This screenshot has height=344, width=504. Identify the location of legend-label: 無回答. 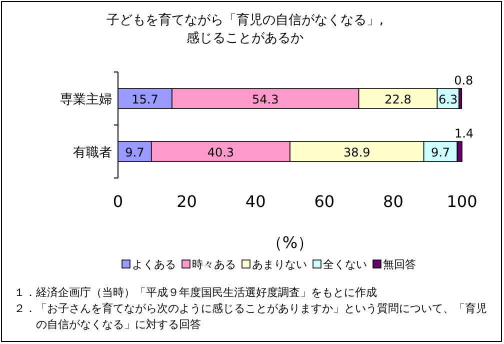
(399, 264).